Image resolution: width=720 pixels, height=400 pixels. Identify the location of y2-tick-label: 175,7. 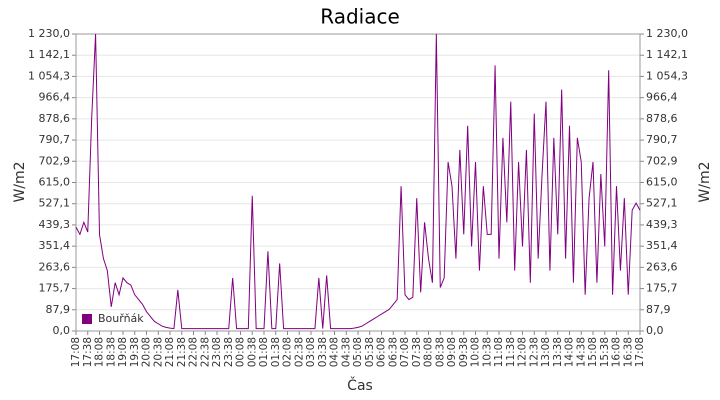
(662, 288).